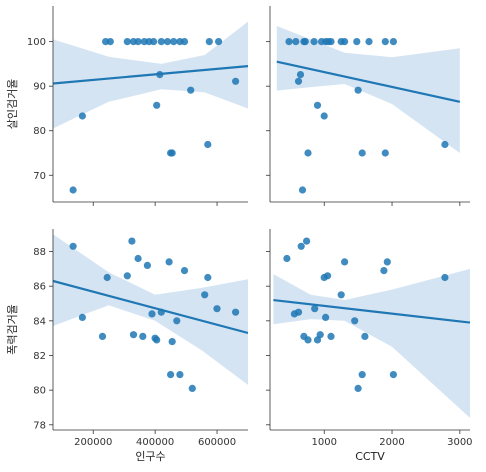 The image size is (486, 472). I want to click on x-tick-label: 2000, so click(391, 442).